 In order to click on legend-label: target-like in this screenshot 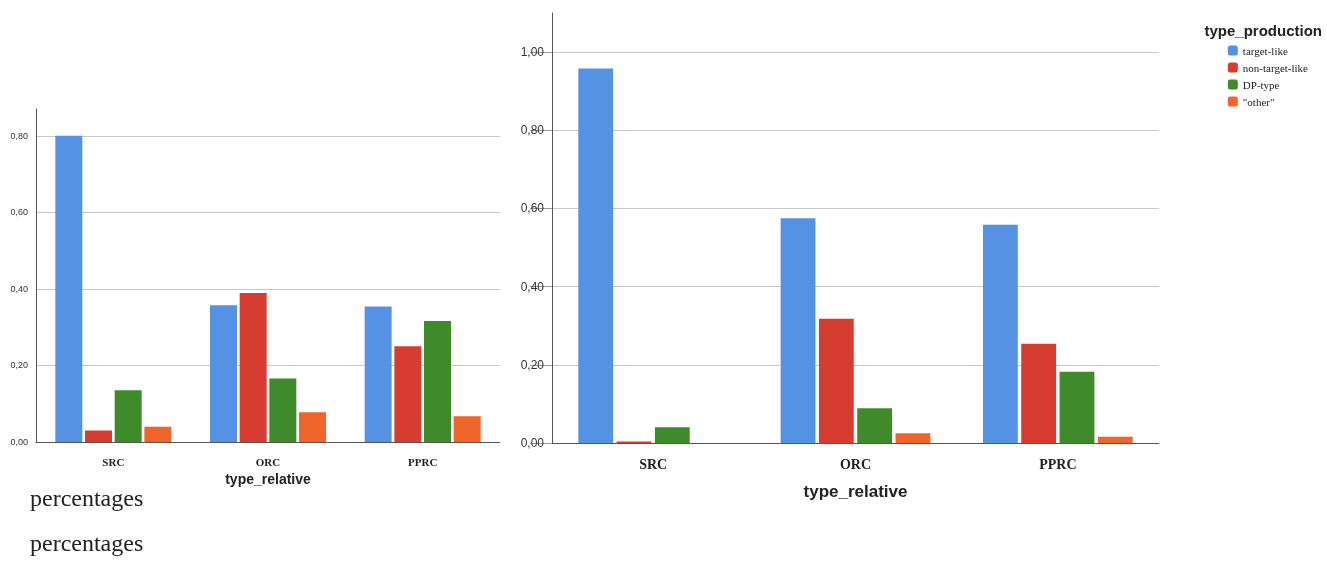, I will do `click(1265, 50)`.